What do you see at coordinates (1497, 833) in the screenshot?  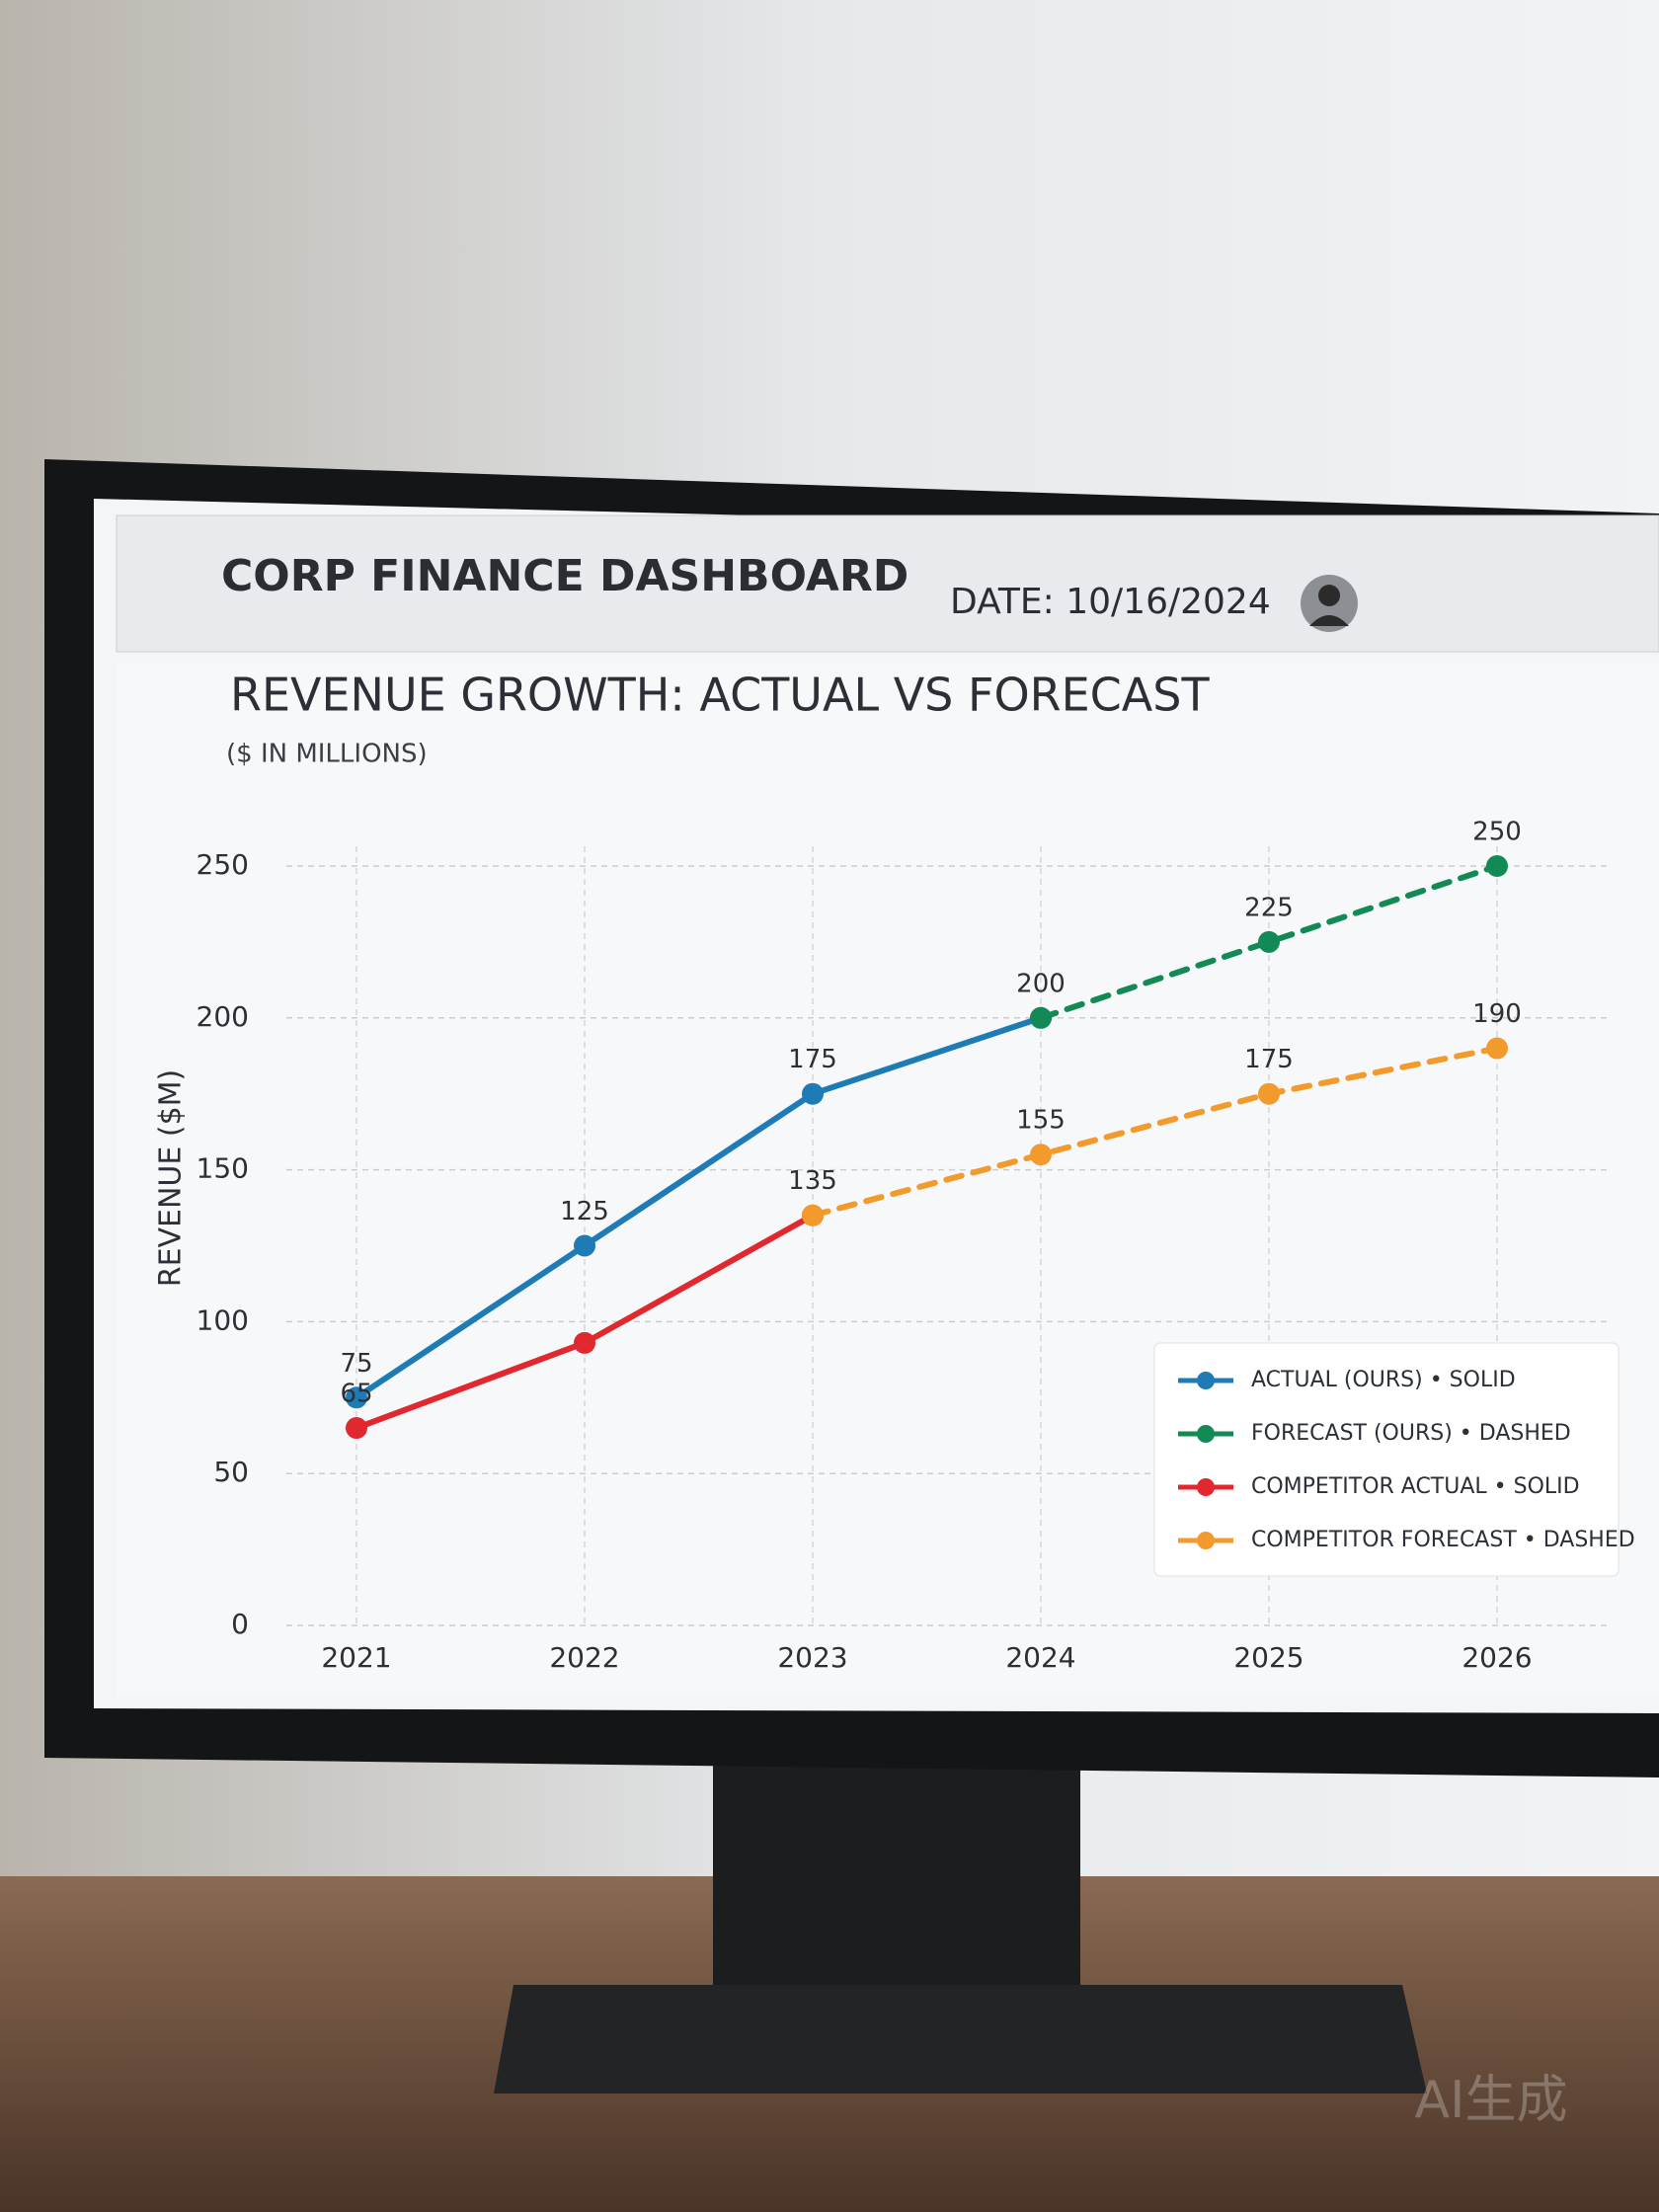 I see `data-label: 250` at bounding box center [1497, 833].